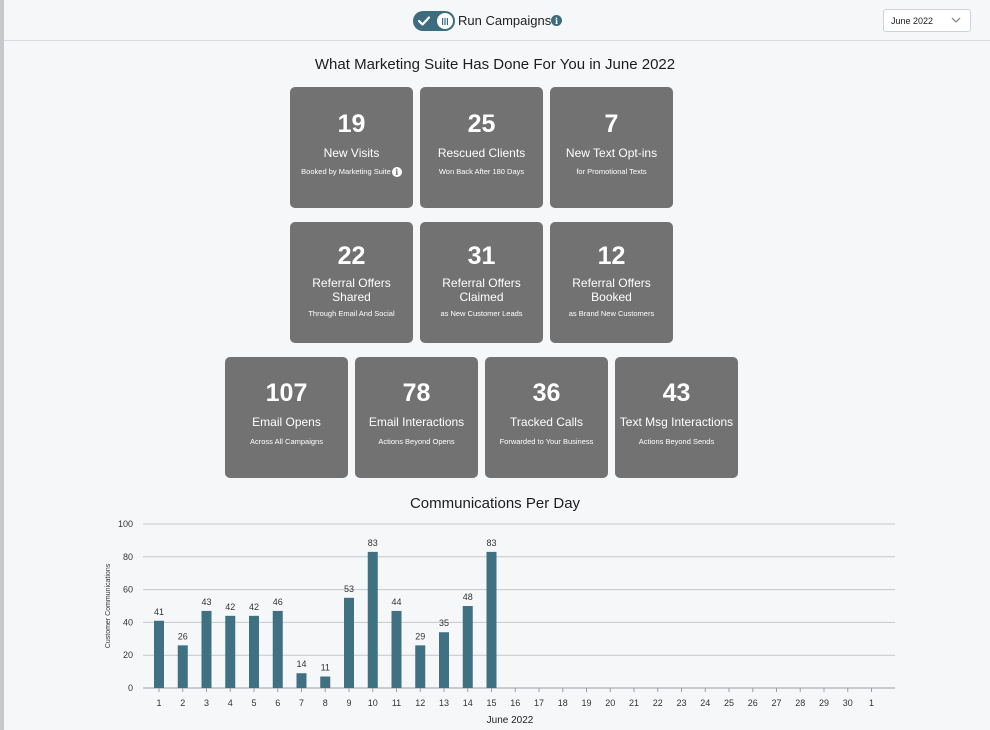 The width and height of the screenshot is (990, 730). I want to click on stat-value: 7, so click(611, 124).